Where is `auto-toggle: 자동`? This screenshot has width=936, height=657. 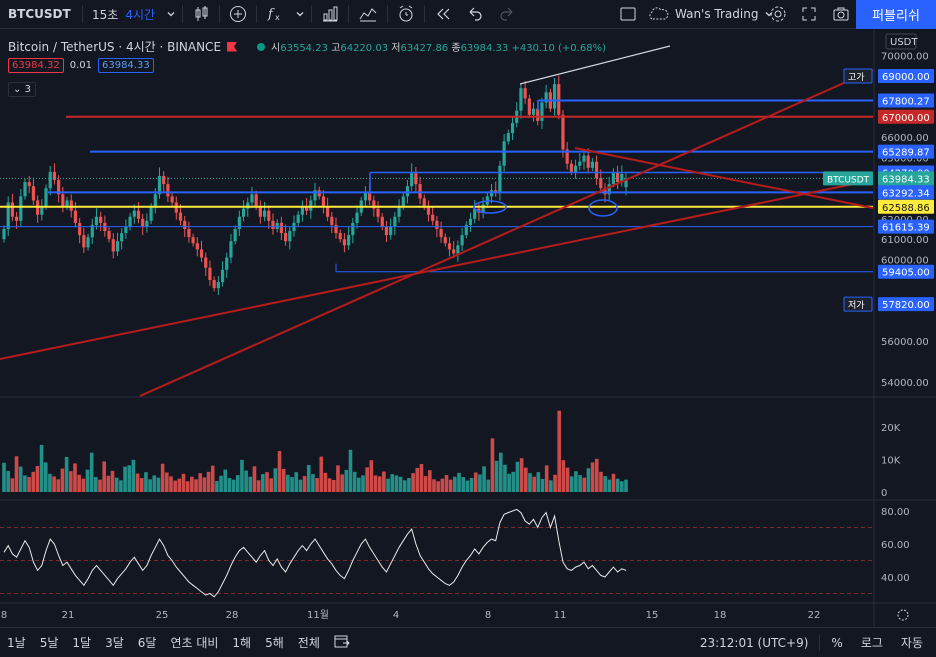
auto-toggle: 자동 is located at coordinates (911, 643).